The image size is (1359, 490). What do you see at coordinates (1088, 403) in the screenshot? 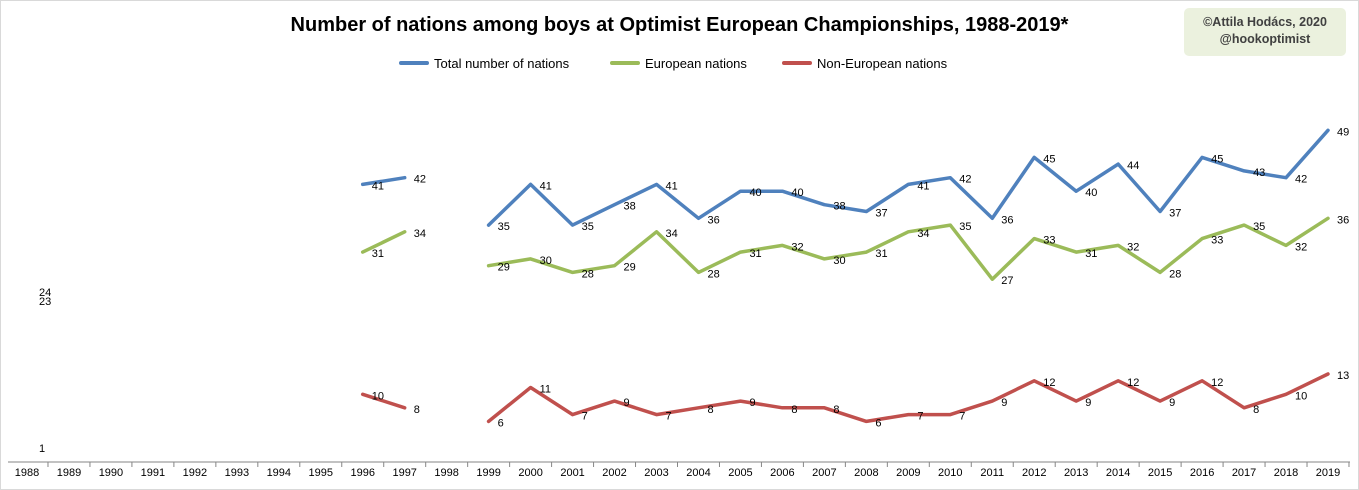
I see `data-label-2-2013: 9` at bounding box center [1088, 403].